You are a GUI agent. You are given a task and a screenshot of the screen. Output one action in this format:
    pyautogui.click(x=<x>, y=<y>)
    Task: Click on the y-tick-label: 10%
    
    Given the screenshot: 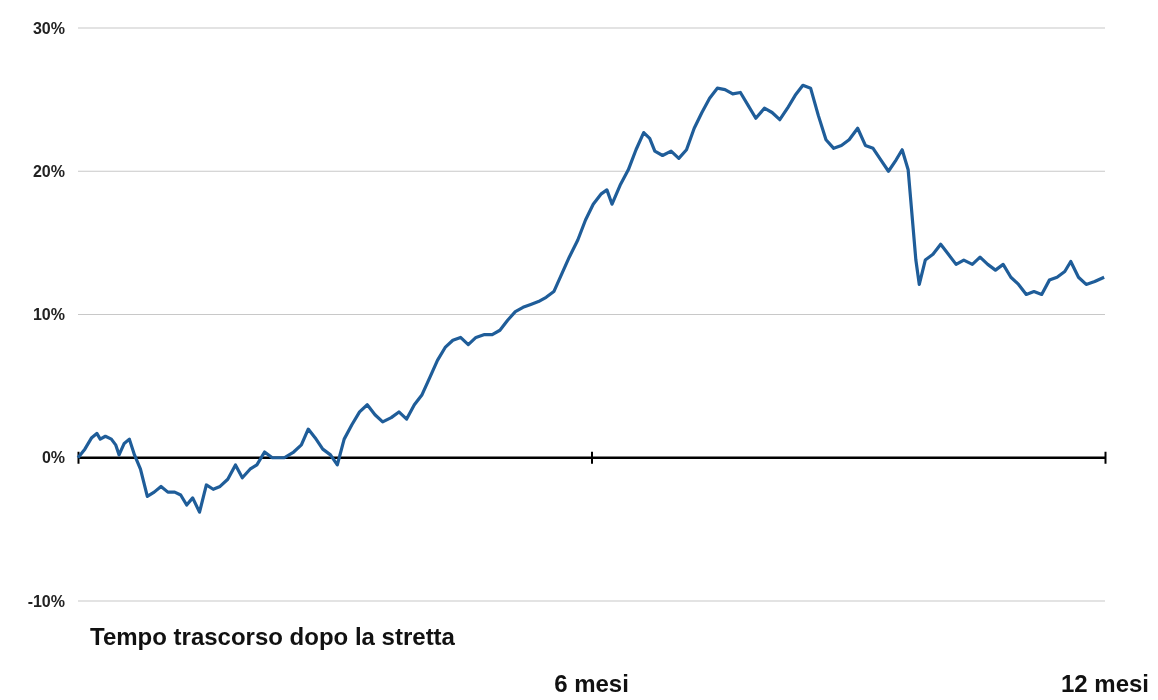 What is the action you would take?
    pyautogui.click(x=48, y=315)
    